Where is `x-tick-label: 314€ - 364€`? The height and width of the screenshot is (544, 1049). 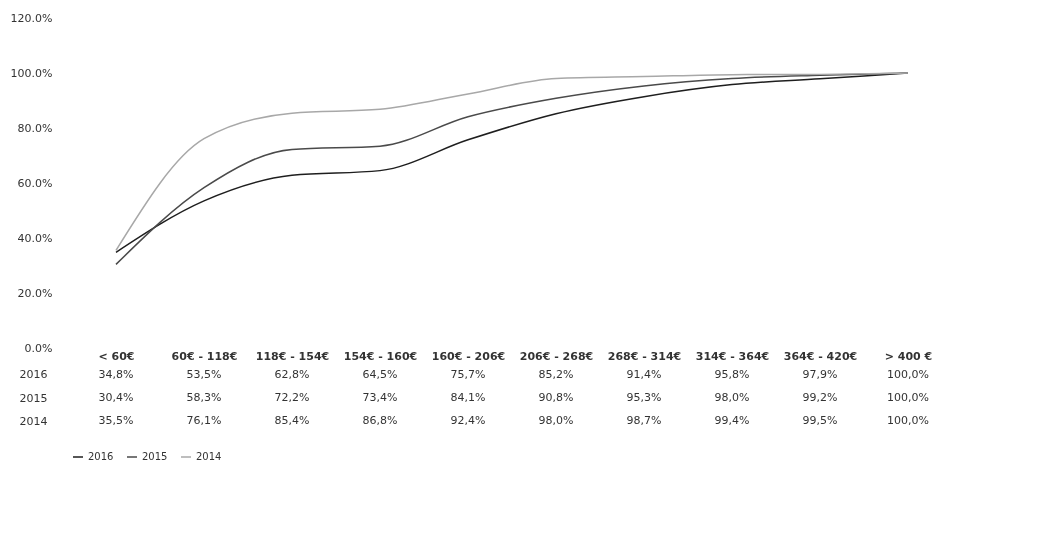
x-tick-label: 314€ - 364€ is located at coordinates (732, 356).